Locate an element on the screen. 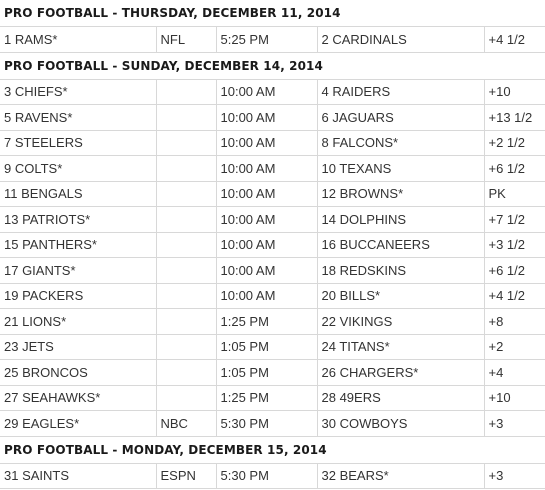  games-table: 1 RAMS* NFL 5:25 PM 2 CARDINALS +4 1/2 is located at coordinates (272, 39).